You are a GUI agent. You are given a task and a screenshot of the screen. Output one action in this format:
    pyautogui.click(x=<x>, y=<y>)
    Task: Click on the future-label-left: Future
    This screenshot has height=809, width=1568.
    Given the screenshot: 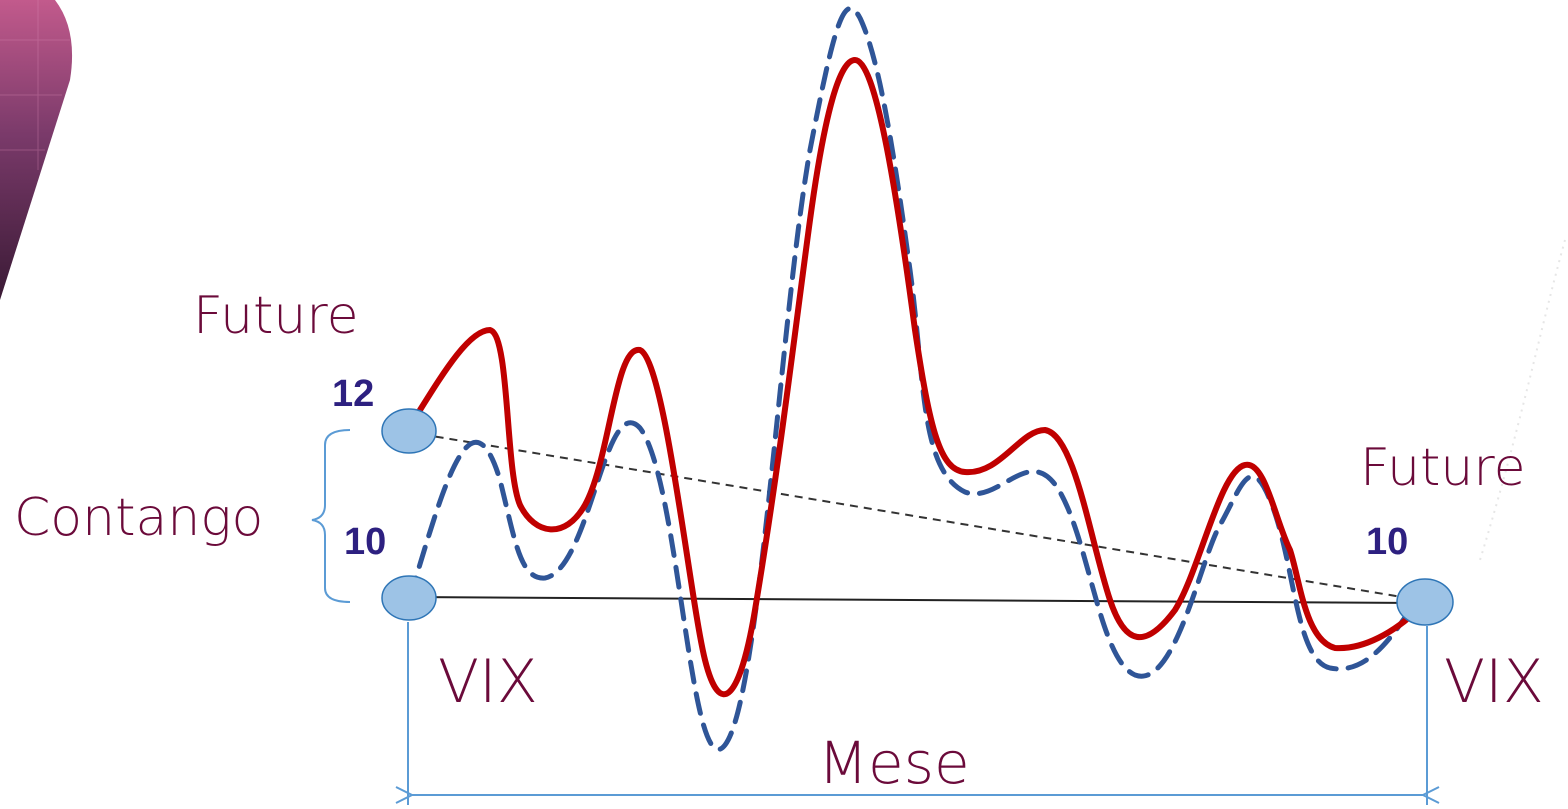 What is the action you would take?
    pyautogui.click(x=276, y=316)
    